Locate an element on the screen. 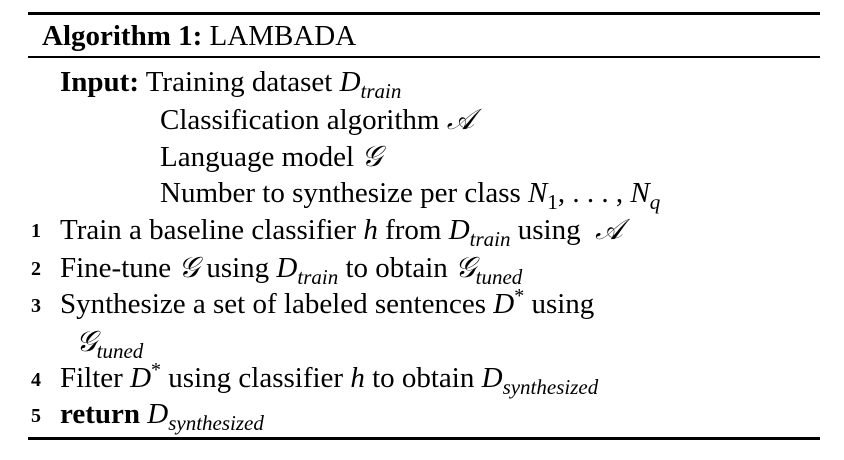  line-number: 2 is located at coordinates (36, 269).